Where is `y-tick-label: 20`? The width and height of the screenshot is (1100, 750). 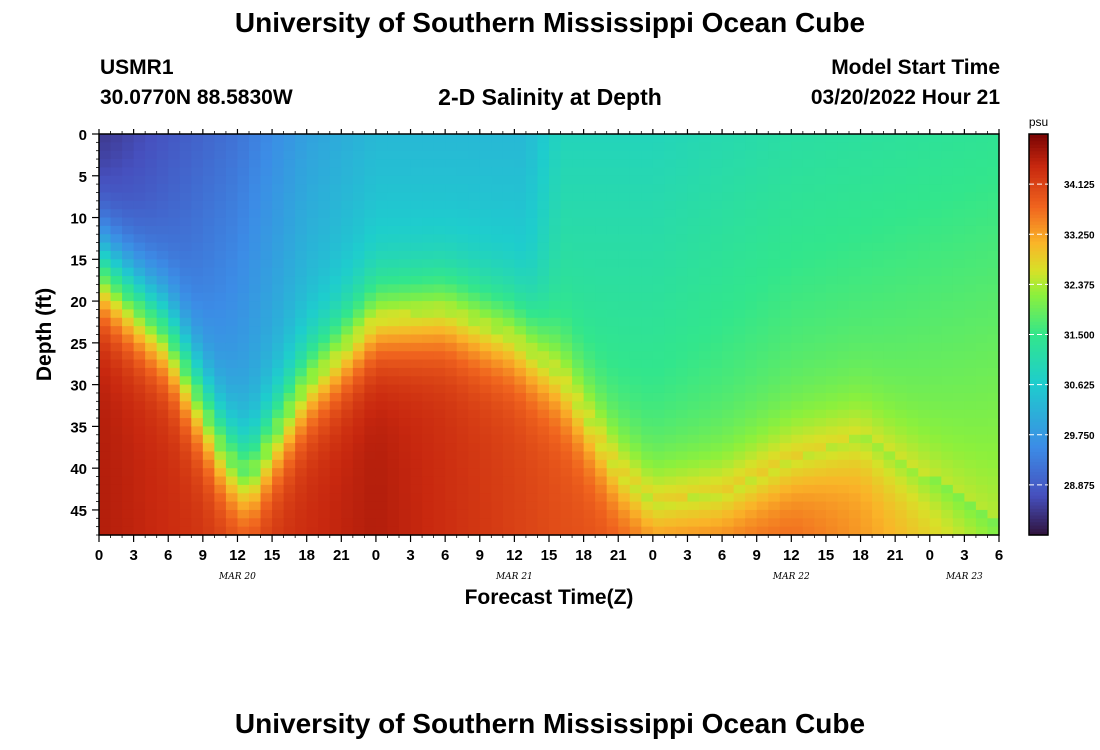
y-tick-label: 20 is located at coordinates (78, 302).